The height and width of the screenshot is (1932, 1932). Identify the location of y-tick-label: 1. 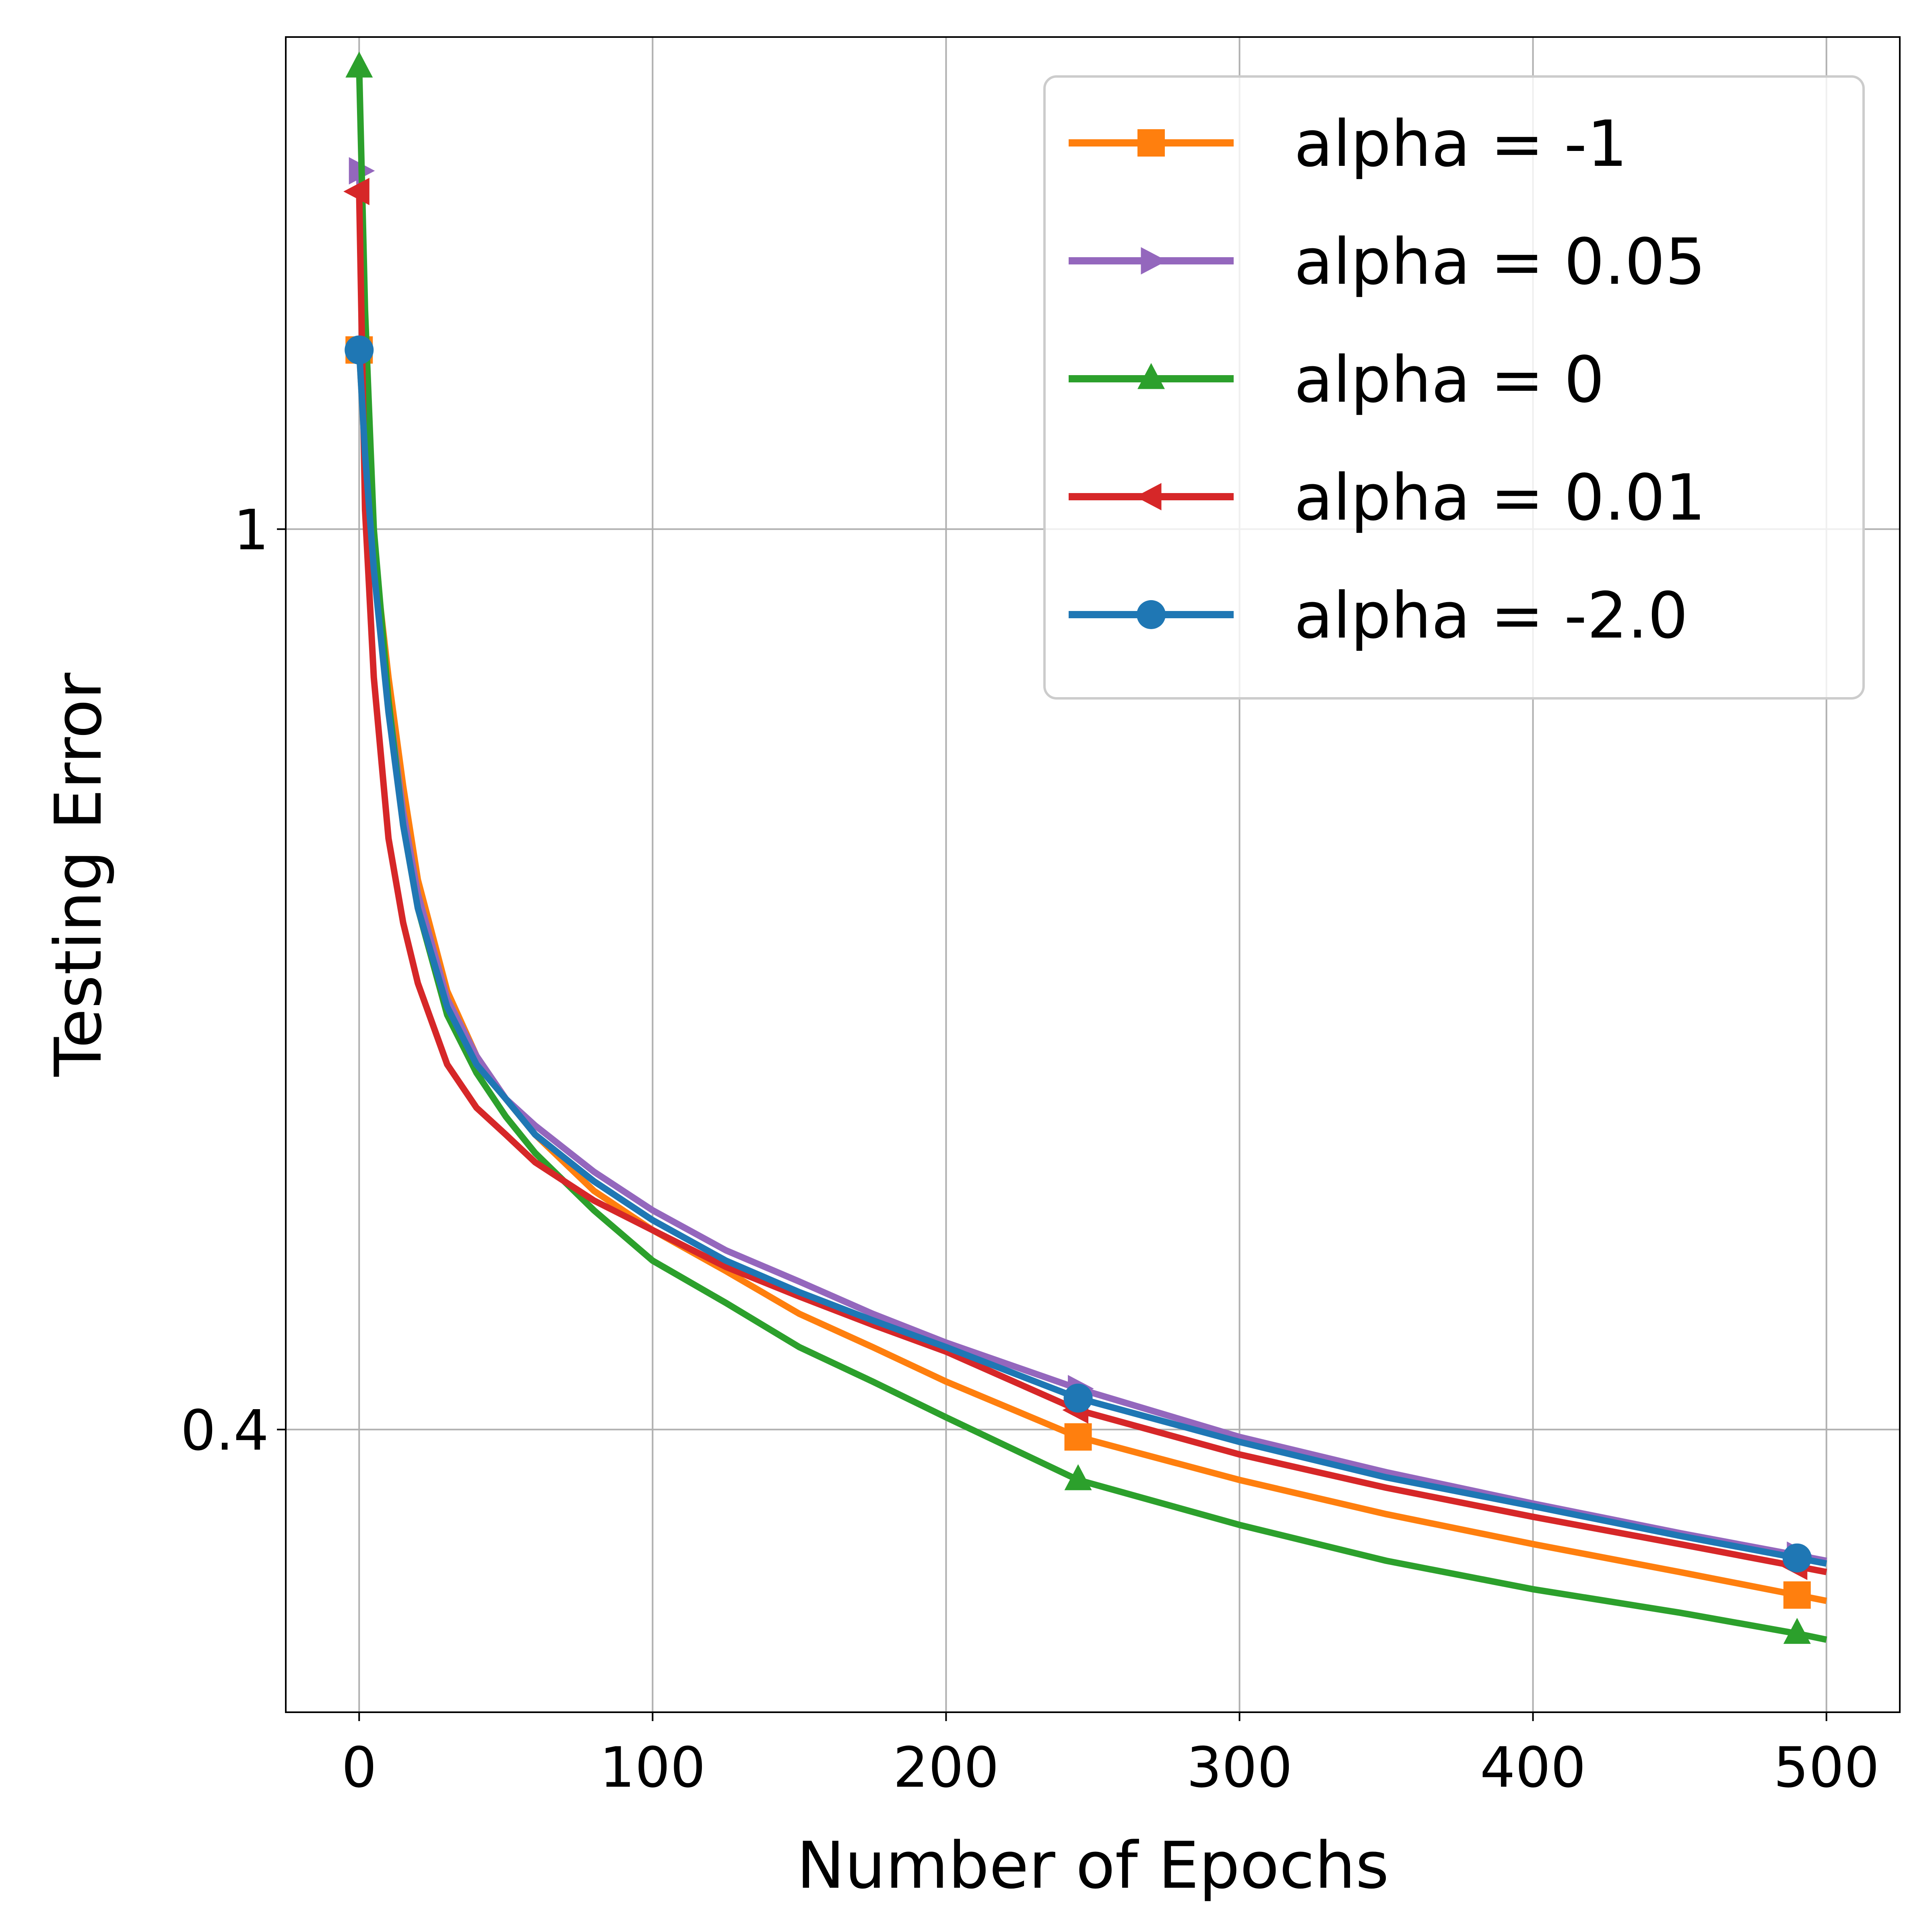
(251, 530).